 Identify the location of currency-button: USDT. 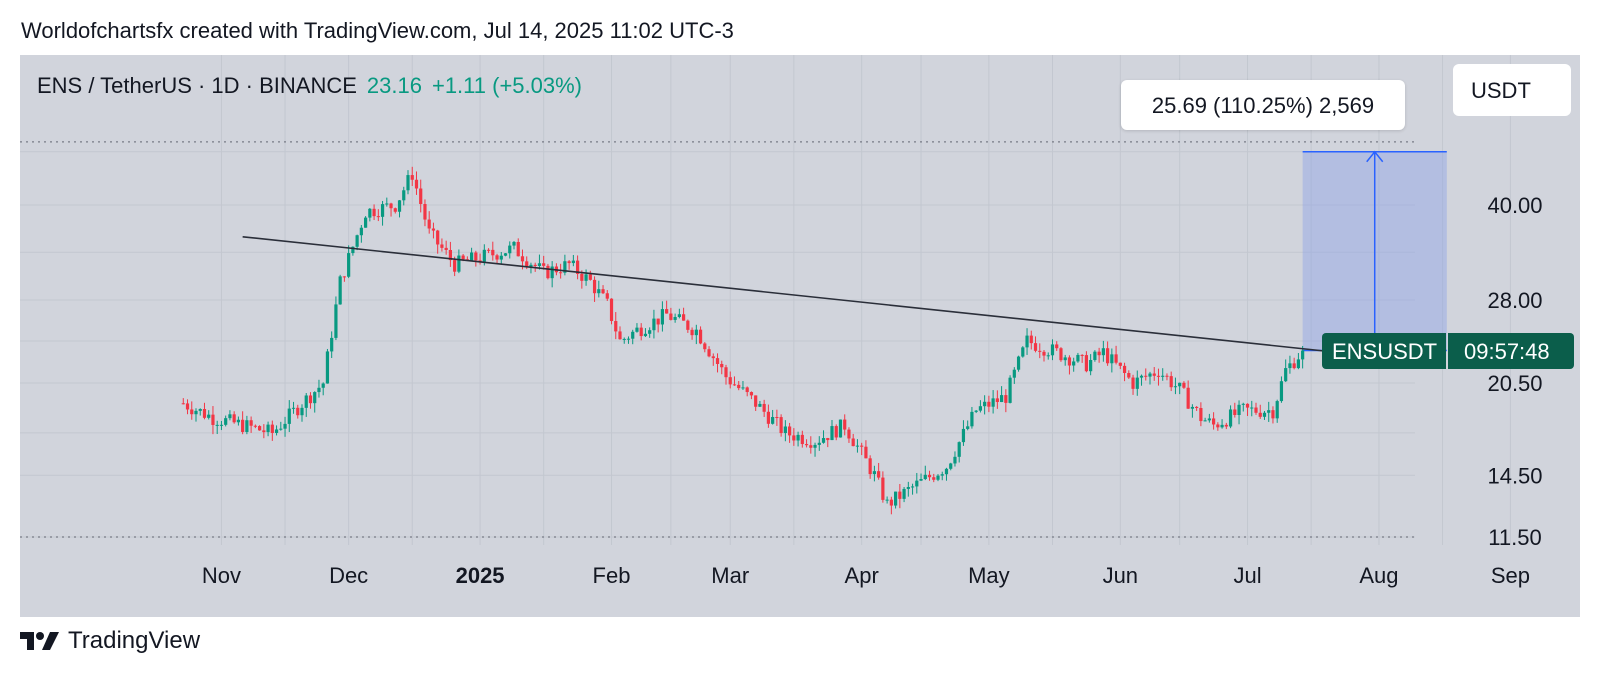
(1512, 90).